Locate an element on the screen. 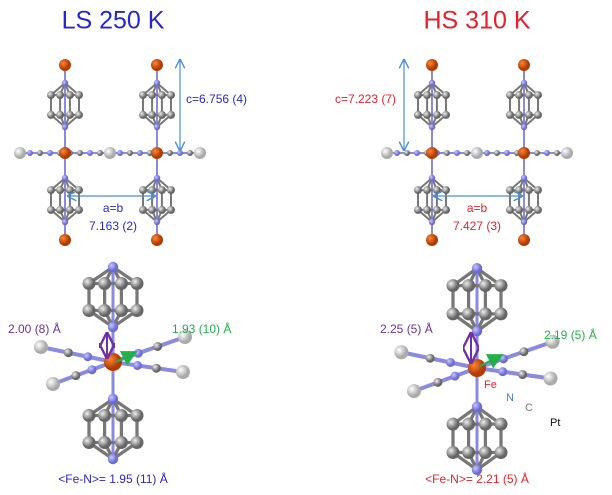 The height and width of the screenshot is (495, 612). equatorial-bond: 2.19 (5) Å is located at coordinates (570, 334).